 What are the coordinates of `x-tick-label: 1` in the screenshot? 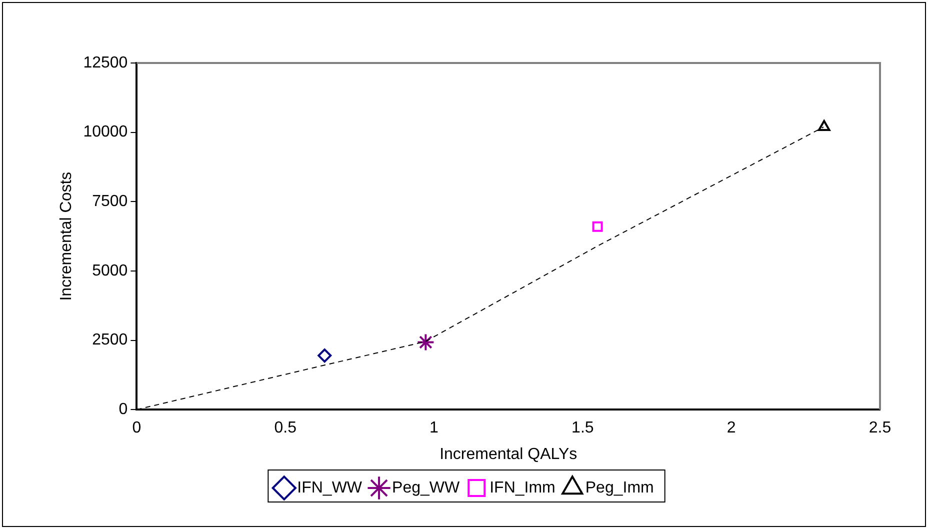 It's located at (434, 428).